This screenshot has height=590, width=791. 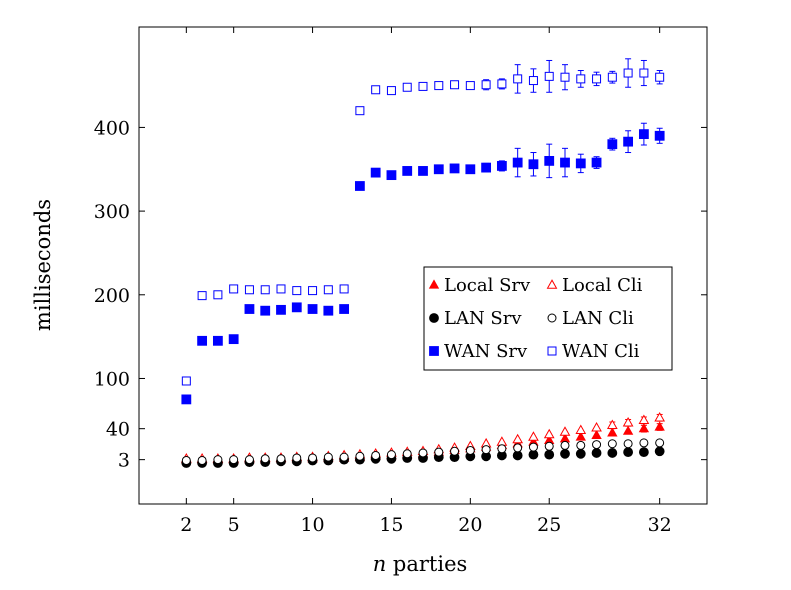 I want to click on legend-marker-lan-cli, so click(x=552, y=318).